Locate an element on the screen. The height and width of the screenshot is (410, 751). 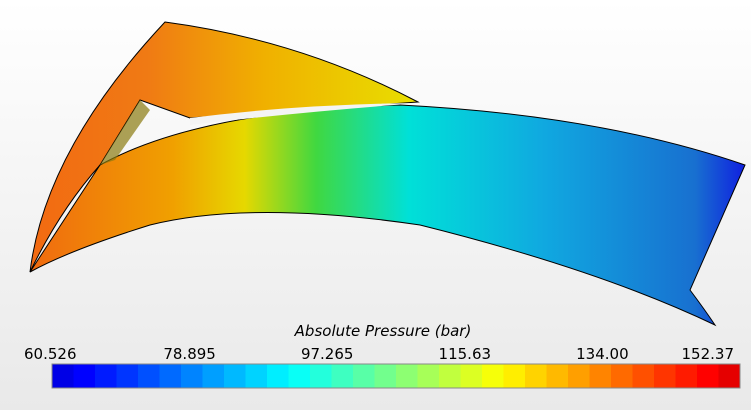
colorbar-ticks: 60.526 78.895 97.265 115.63 134.00 152.37 is located at coordinates (379, 354).